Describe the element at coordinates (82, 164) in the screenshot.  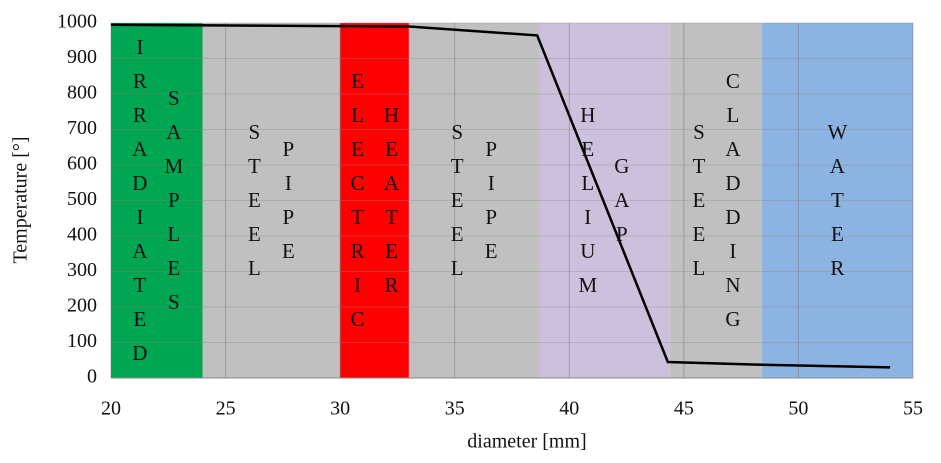
I see `y-tick-label: 600` at that location.